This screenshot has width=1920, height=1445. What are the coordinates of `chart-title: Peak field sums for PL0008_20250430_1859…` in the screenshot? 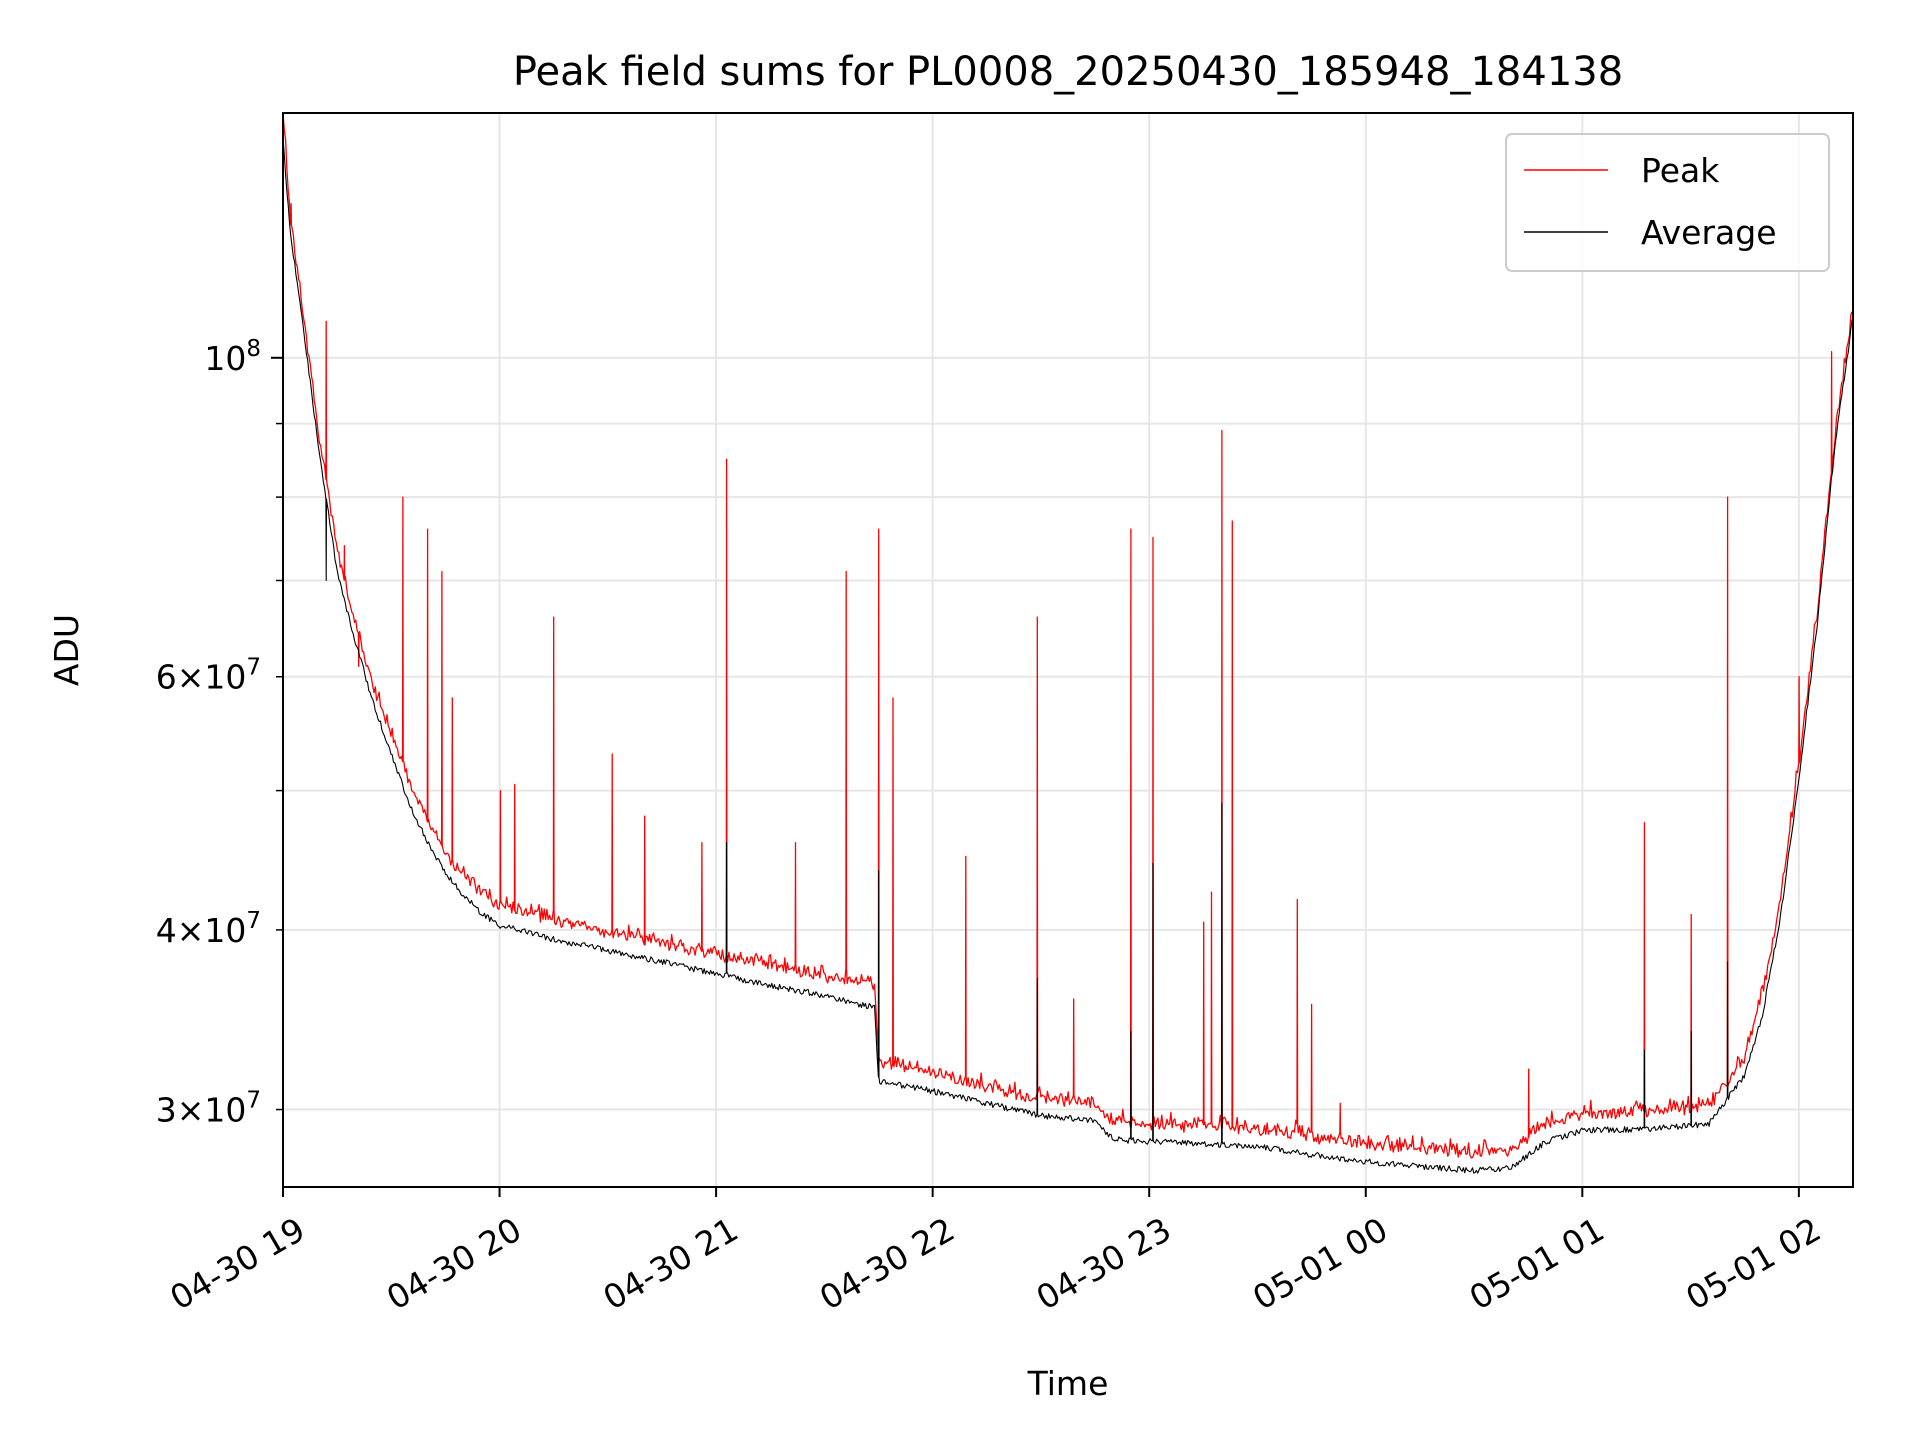 It's located at (1068, 72).